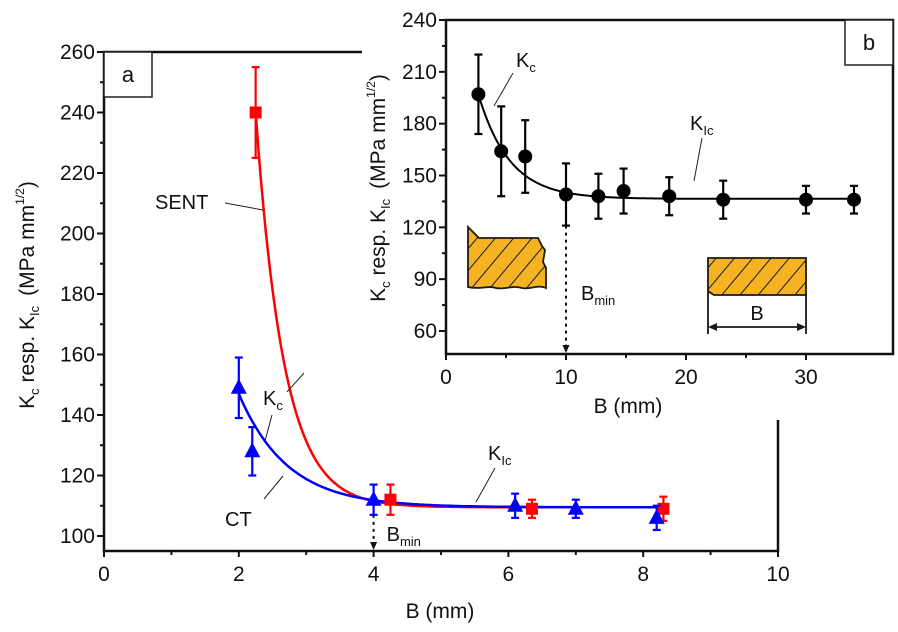  Describe the element at coordinates (374, 574) in the screenshot. I see `x-tick-label: 4` at that location.